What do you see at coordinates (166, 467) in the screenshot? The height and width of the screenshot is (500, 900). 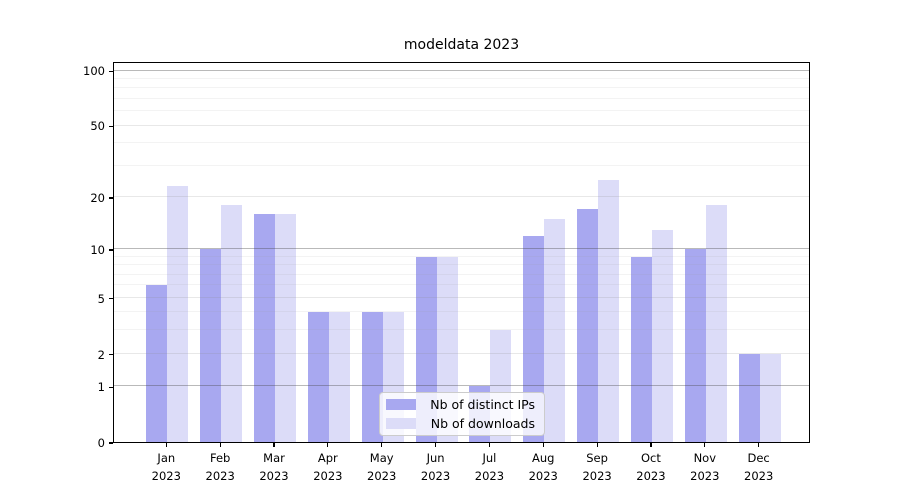 I see `x-tick-label-jan: Jan 2023` at bounding box center [166, 467].